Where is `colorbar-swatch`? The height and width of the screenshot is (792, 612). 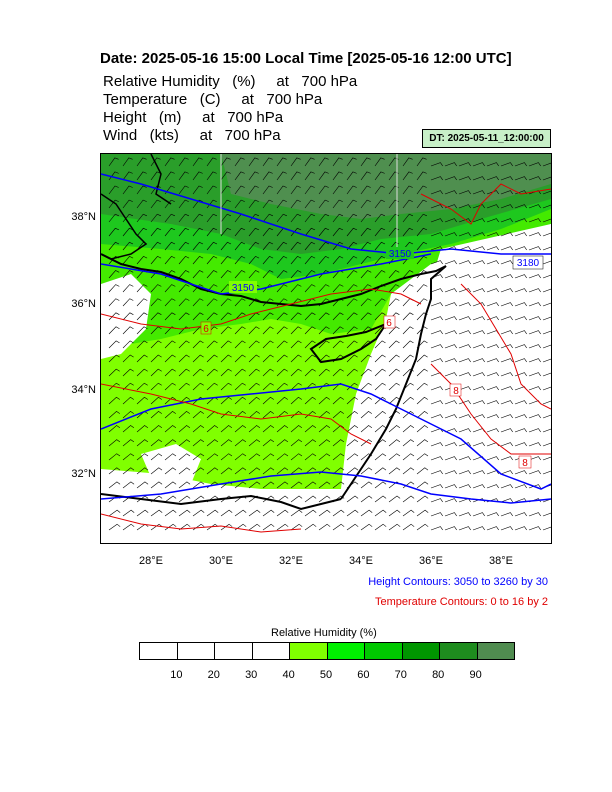
colorbar-swatch is located at coordinates (495, 651).